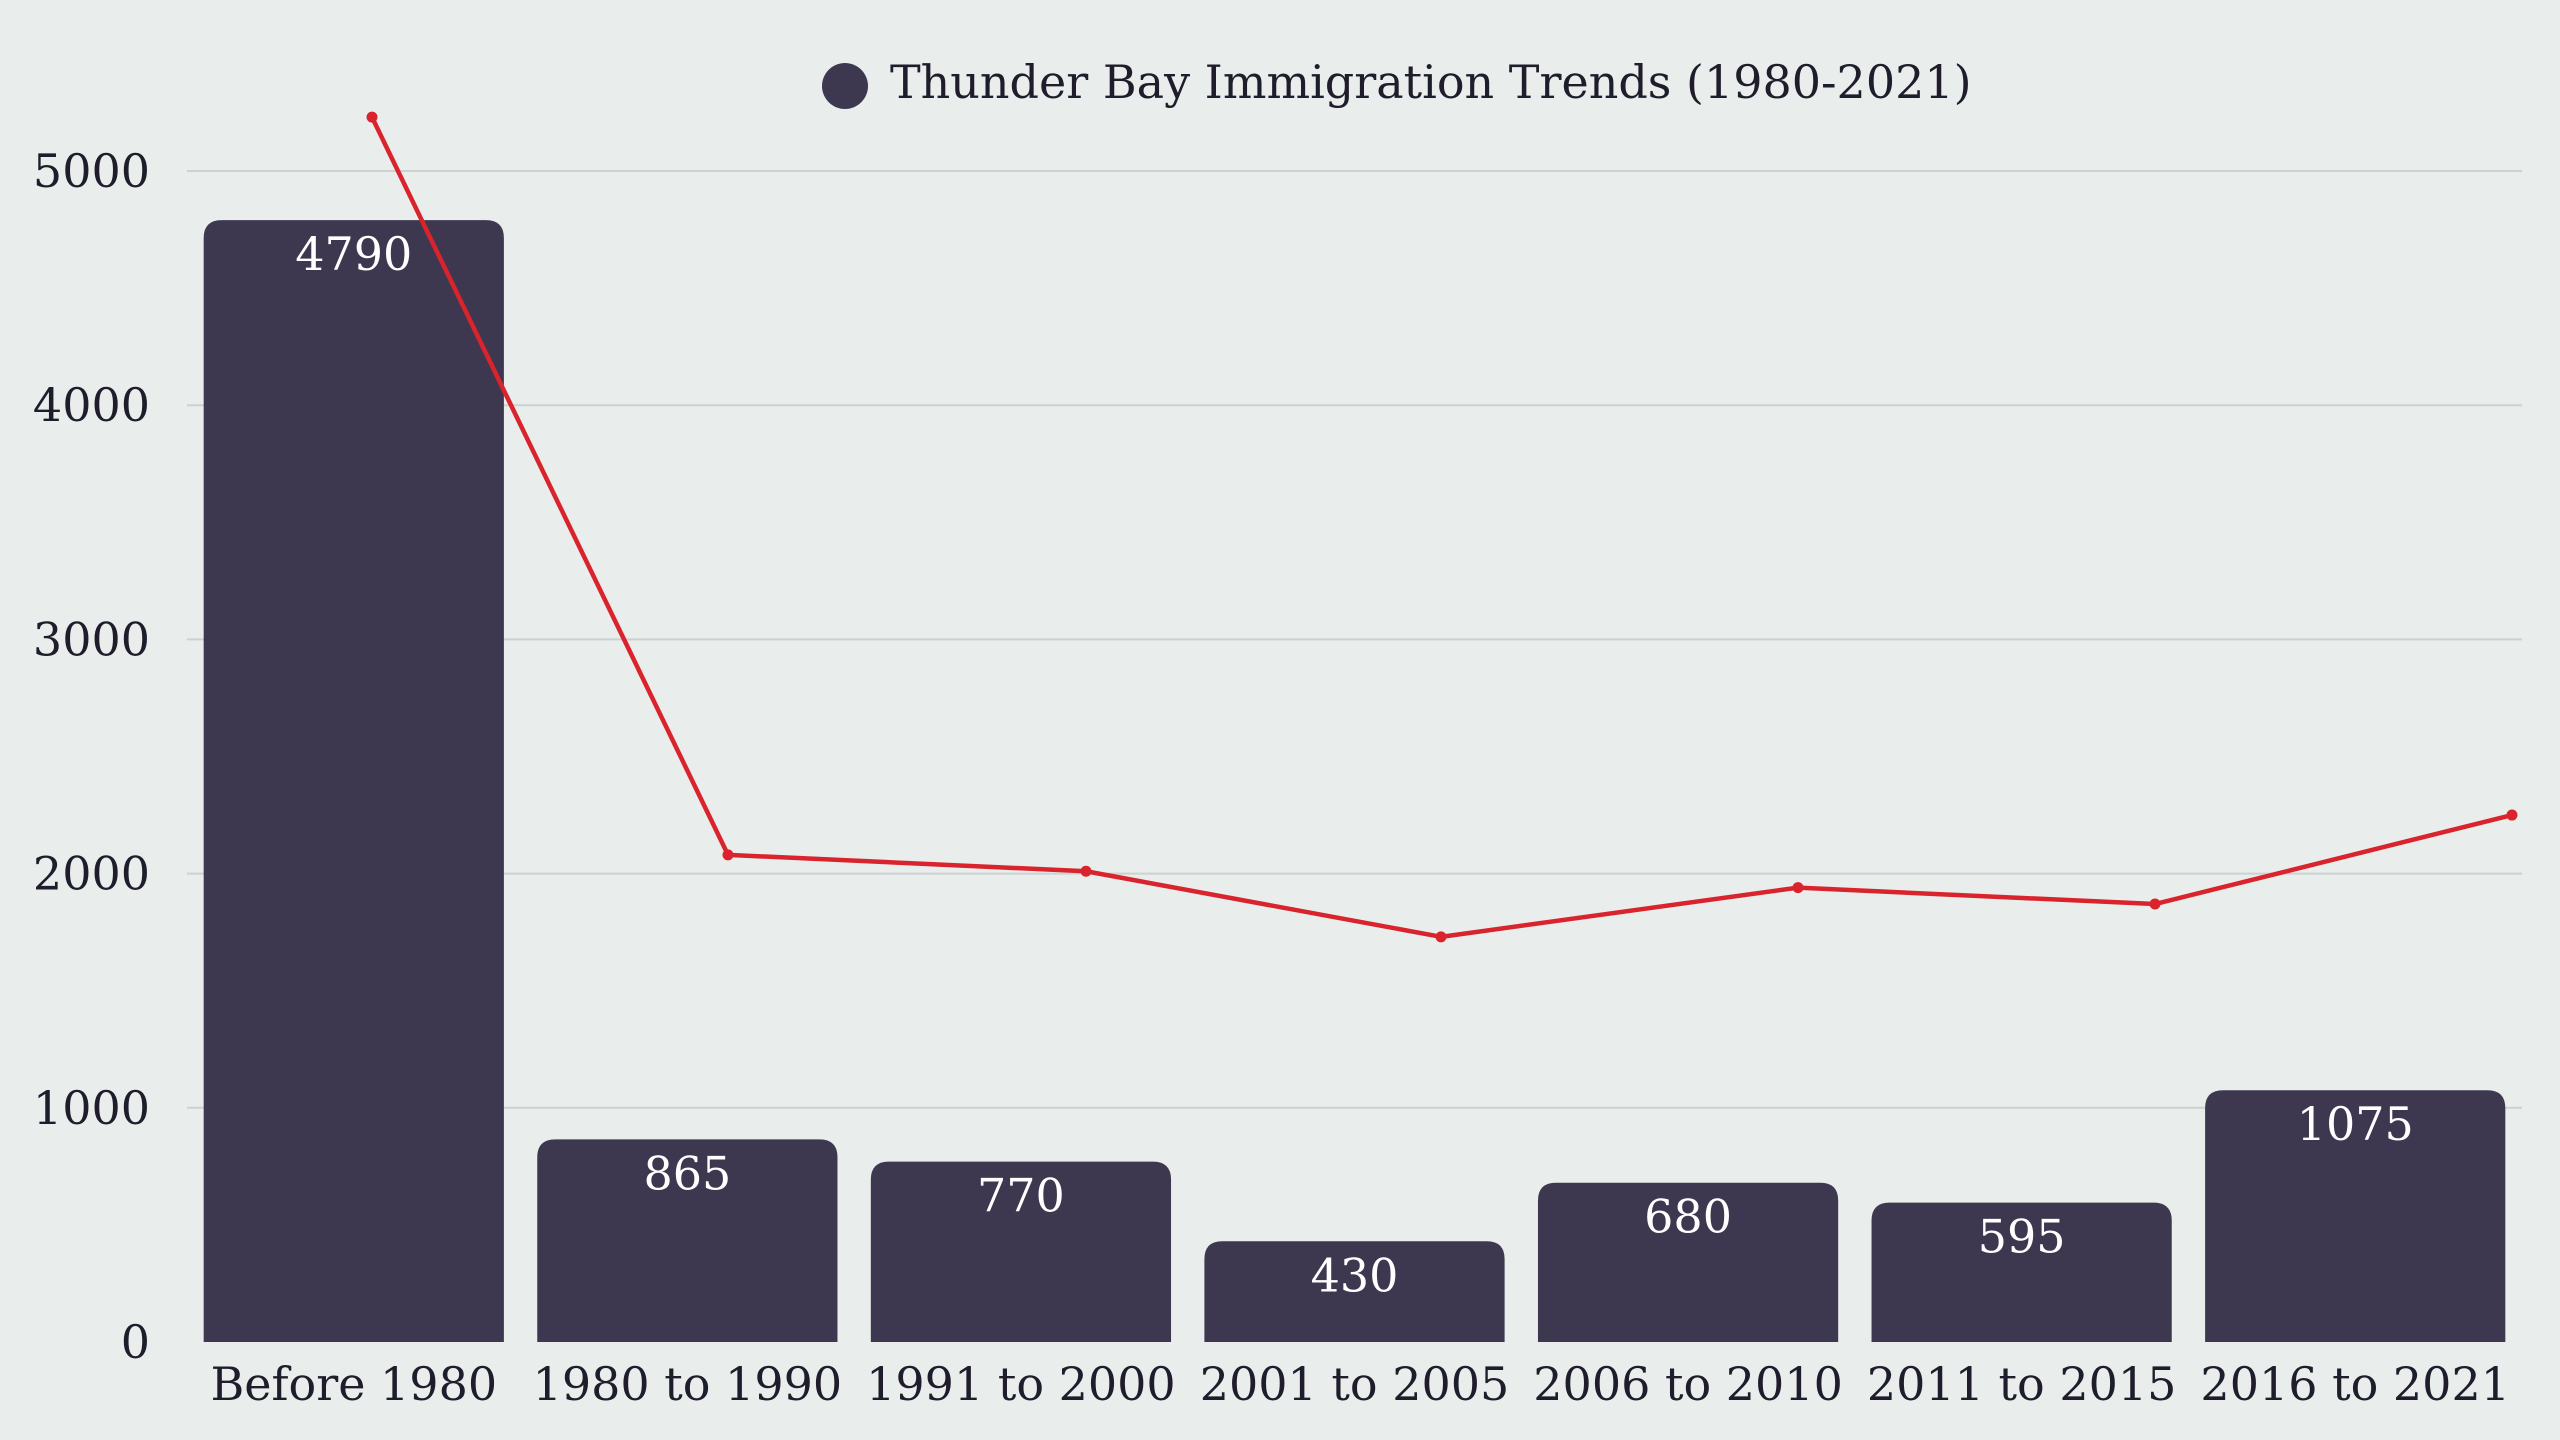 The height and width of the screenshot is (1440, 2560). What do you see at coordinates (353, 254) in the screenshot?
I see `bar-value-label: 4790` at bounding box center [353, 254].